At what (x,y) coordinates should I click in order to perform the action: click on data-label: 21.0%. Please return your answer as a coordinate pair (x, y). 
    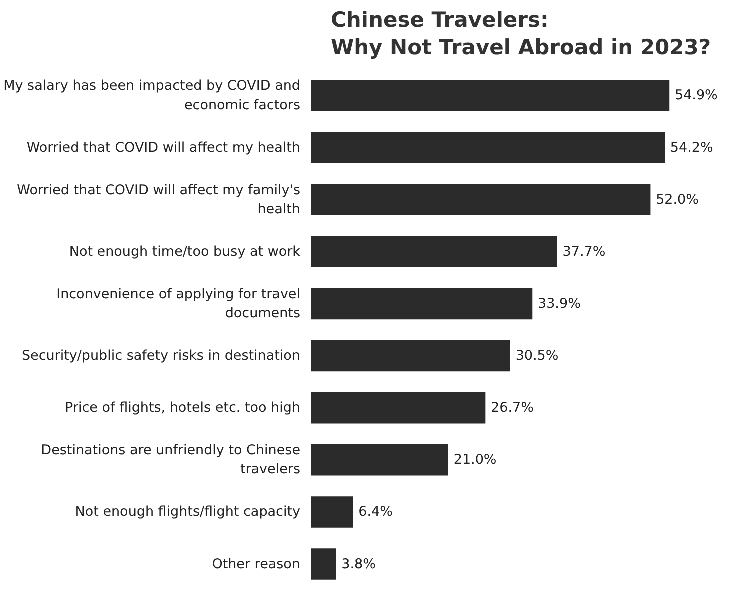
    Looking at the image, I should click on (475, 460).